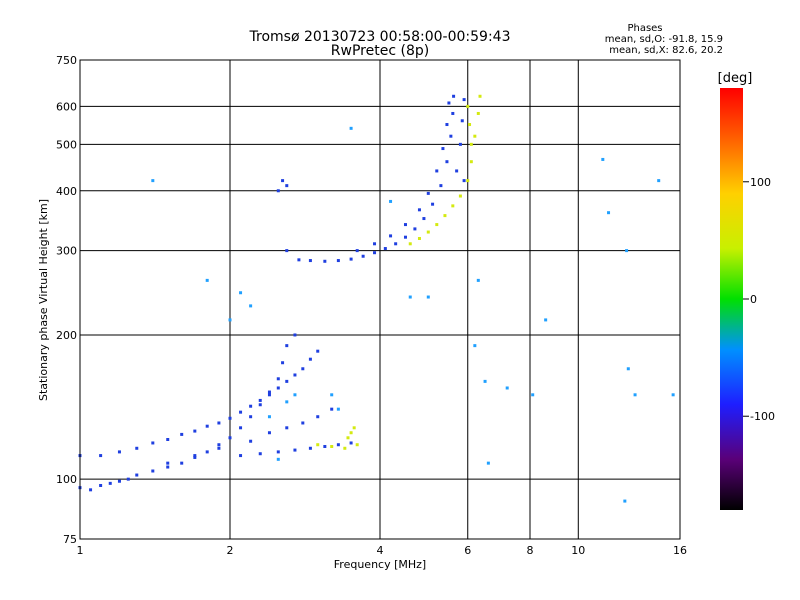 The image size is (800, 600). What do you see at coordinates (467, 550) in the screenshot?
I see `x-tick-label: 6` at bounding box center [467, 550].